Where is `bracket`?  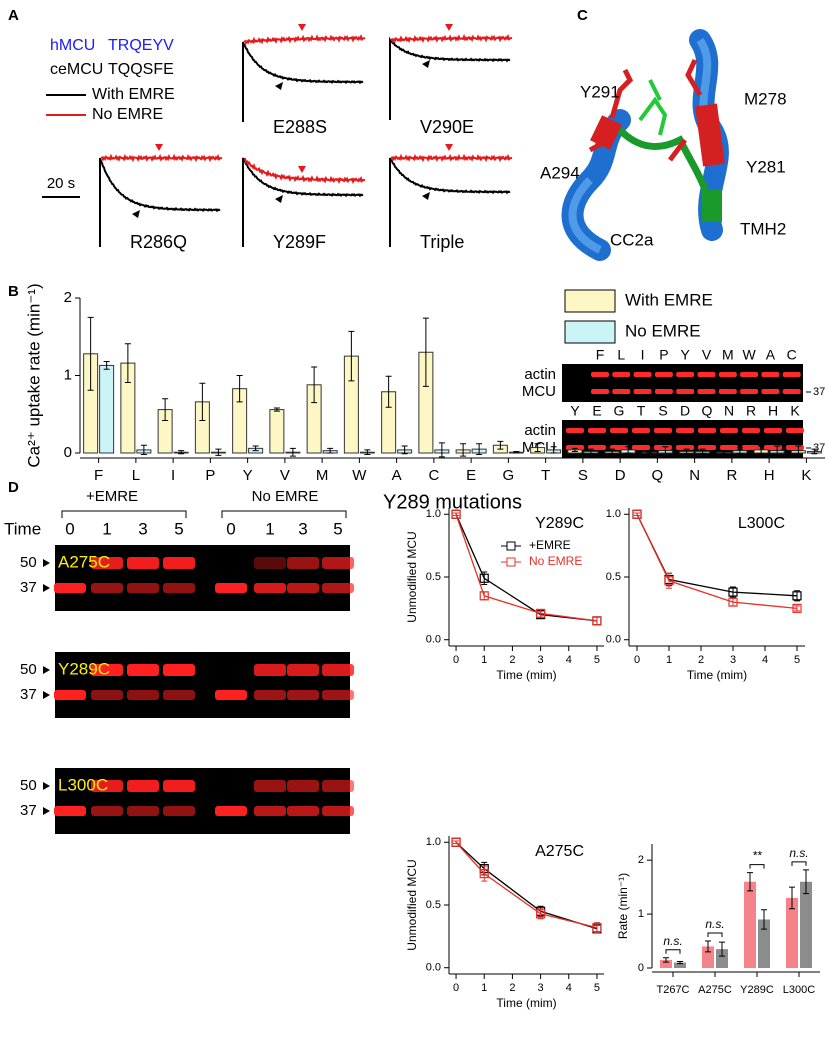 bracket is located at coordinates (204, 514).